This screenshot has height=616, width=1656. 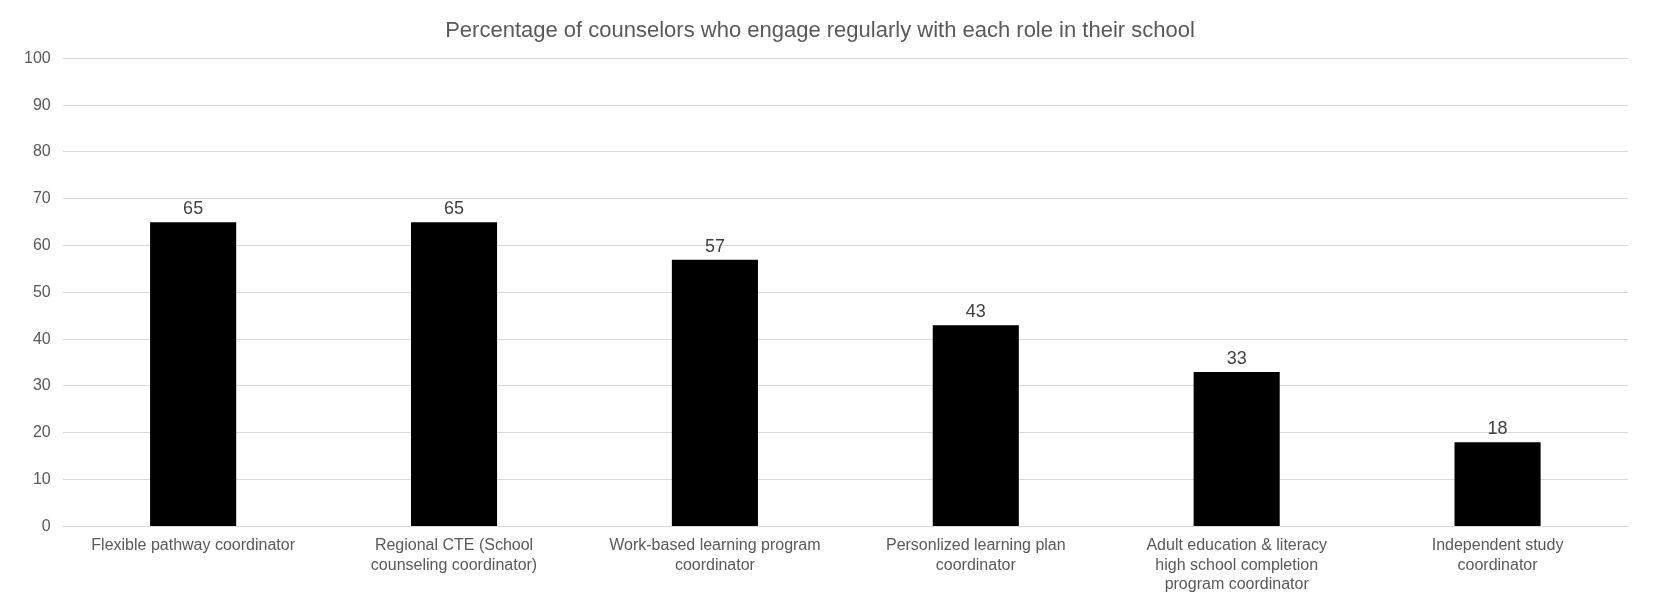 I want to click on x-tick-label: Work-based learning program coordinator, so click(x=715, y=554).